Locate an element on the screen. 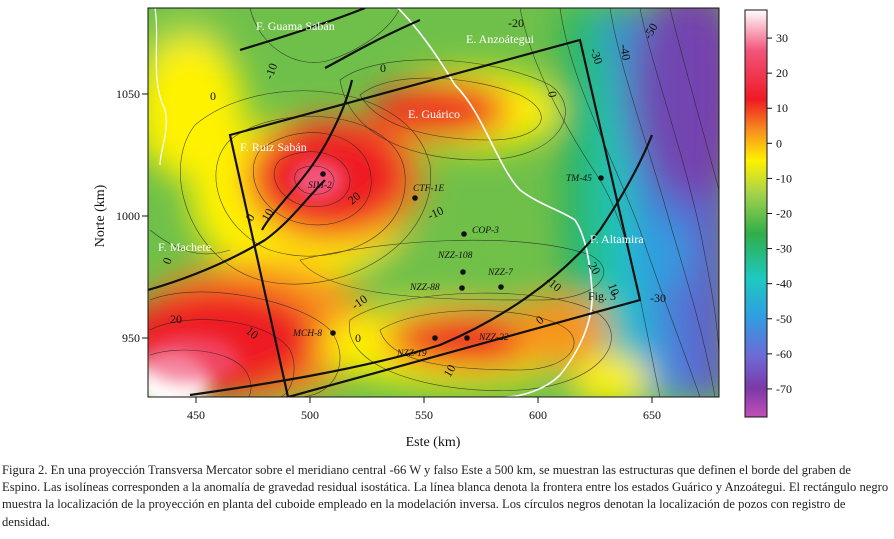  colorbar-tick-label: 20 is located at coordinates (782, 73).